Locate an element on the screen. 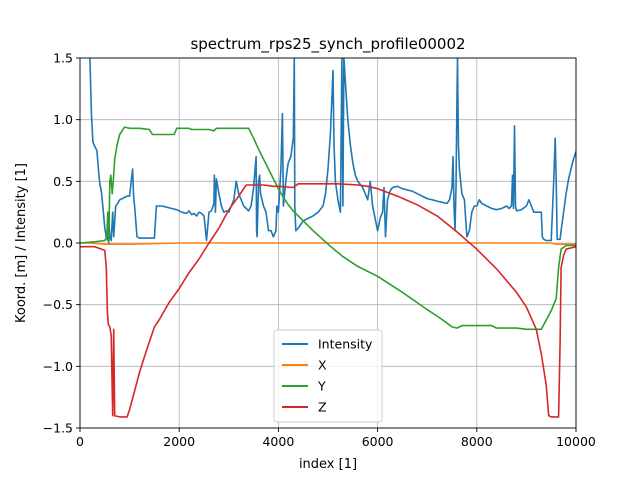 This screenshot has width=640, height=484. y-tick-label: 0.0 is located at coordinates (63, 243).